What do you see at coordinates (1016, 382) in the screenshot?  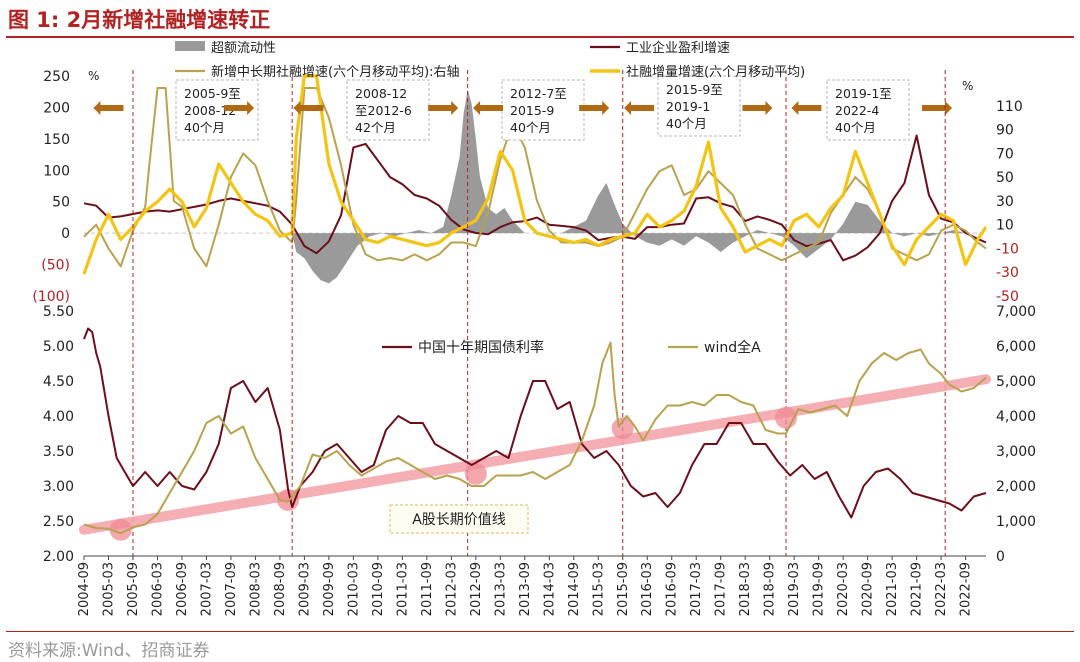 I see `bottom-right-tick: 5,000` at bounding box center [1016, 382].